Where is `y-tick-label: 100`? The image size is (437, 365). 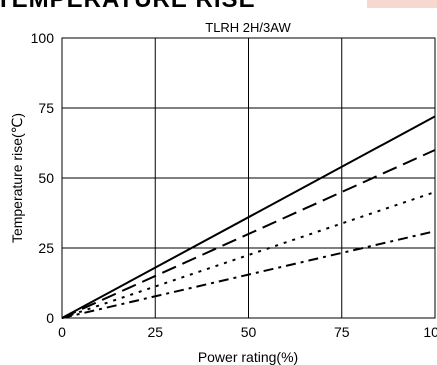 y-tick-label: 100 is located at coordinates (43, 38).